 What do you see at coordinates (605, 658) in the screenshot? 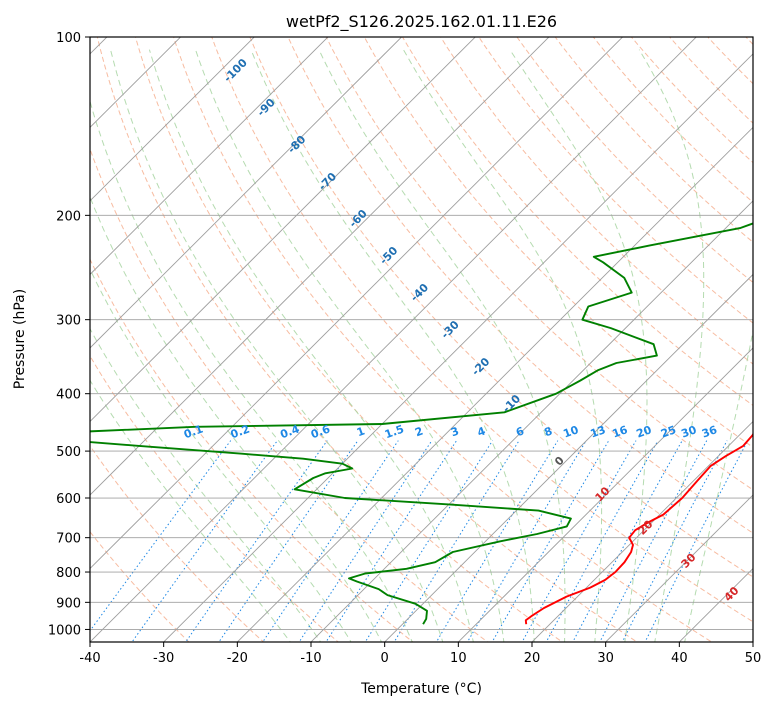
I see `x-tick-label: 30` at bounding box center [605, 658].